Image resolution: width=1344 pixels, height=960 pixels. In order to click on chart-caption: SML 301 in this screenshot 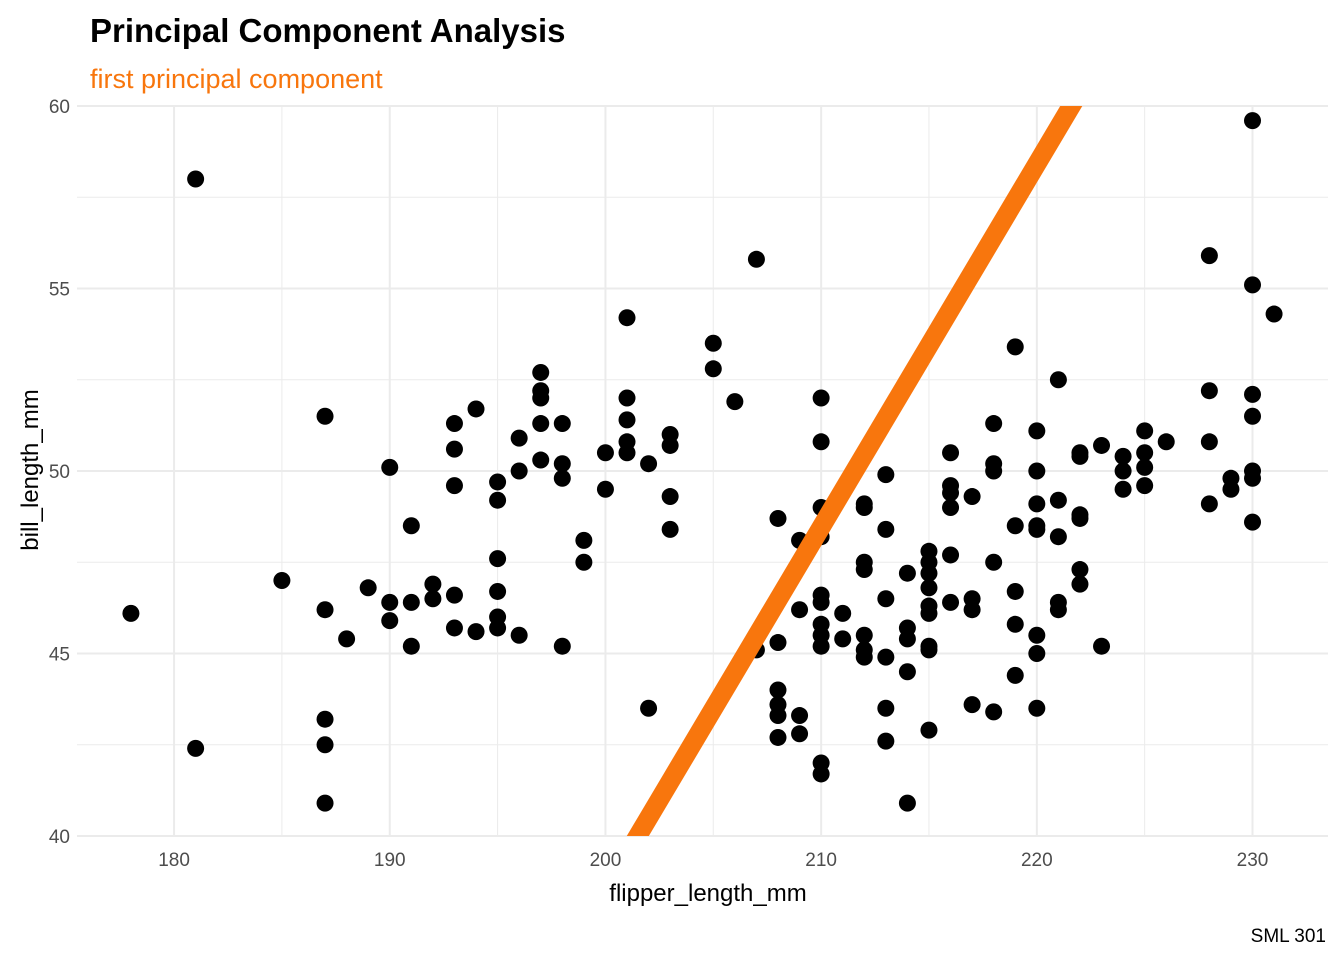, I will do `click(1288, 936)`.